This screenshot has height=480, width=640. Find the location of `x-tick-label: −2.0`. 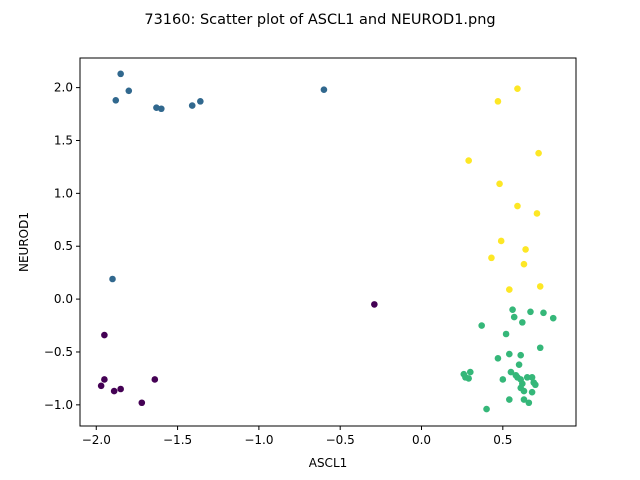

x-tick-label: −2.0 is located at coordinates (96, 440).